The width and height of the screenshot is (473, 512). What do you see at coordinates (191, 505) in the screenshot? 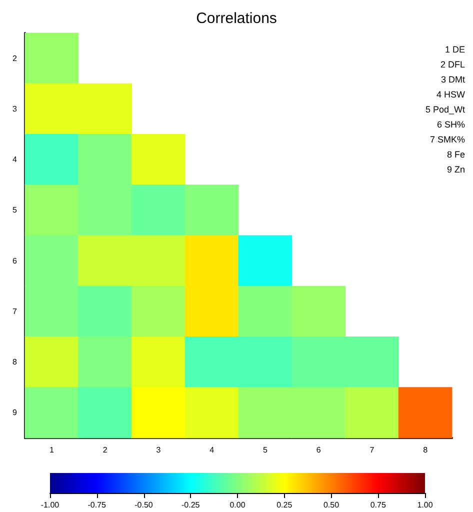
I see `color-bar-label: -0.25` at bounding box center [191, 505].